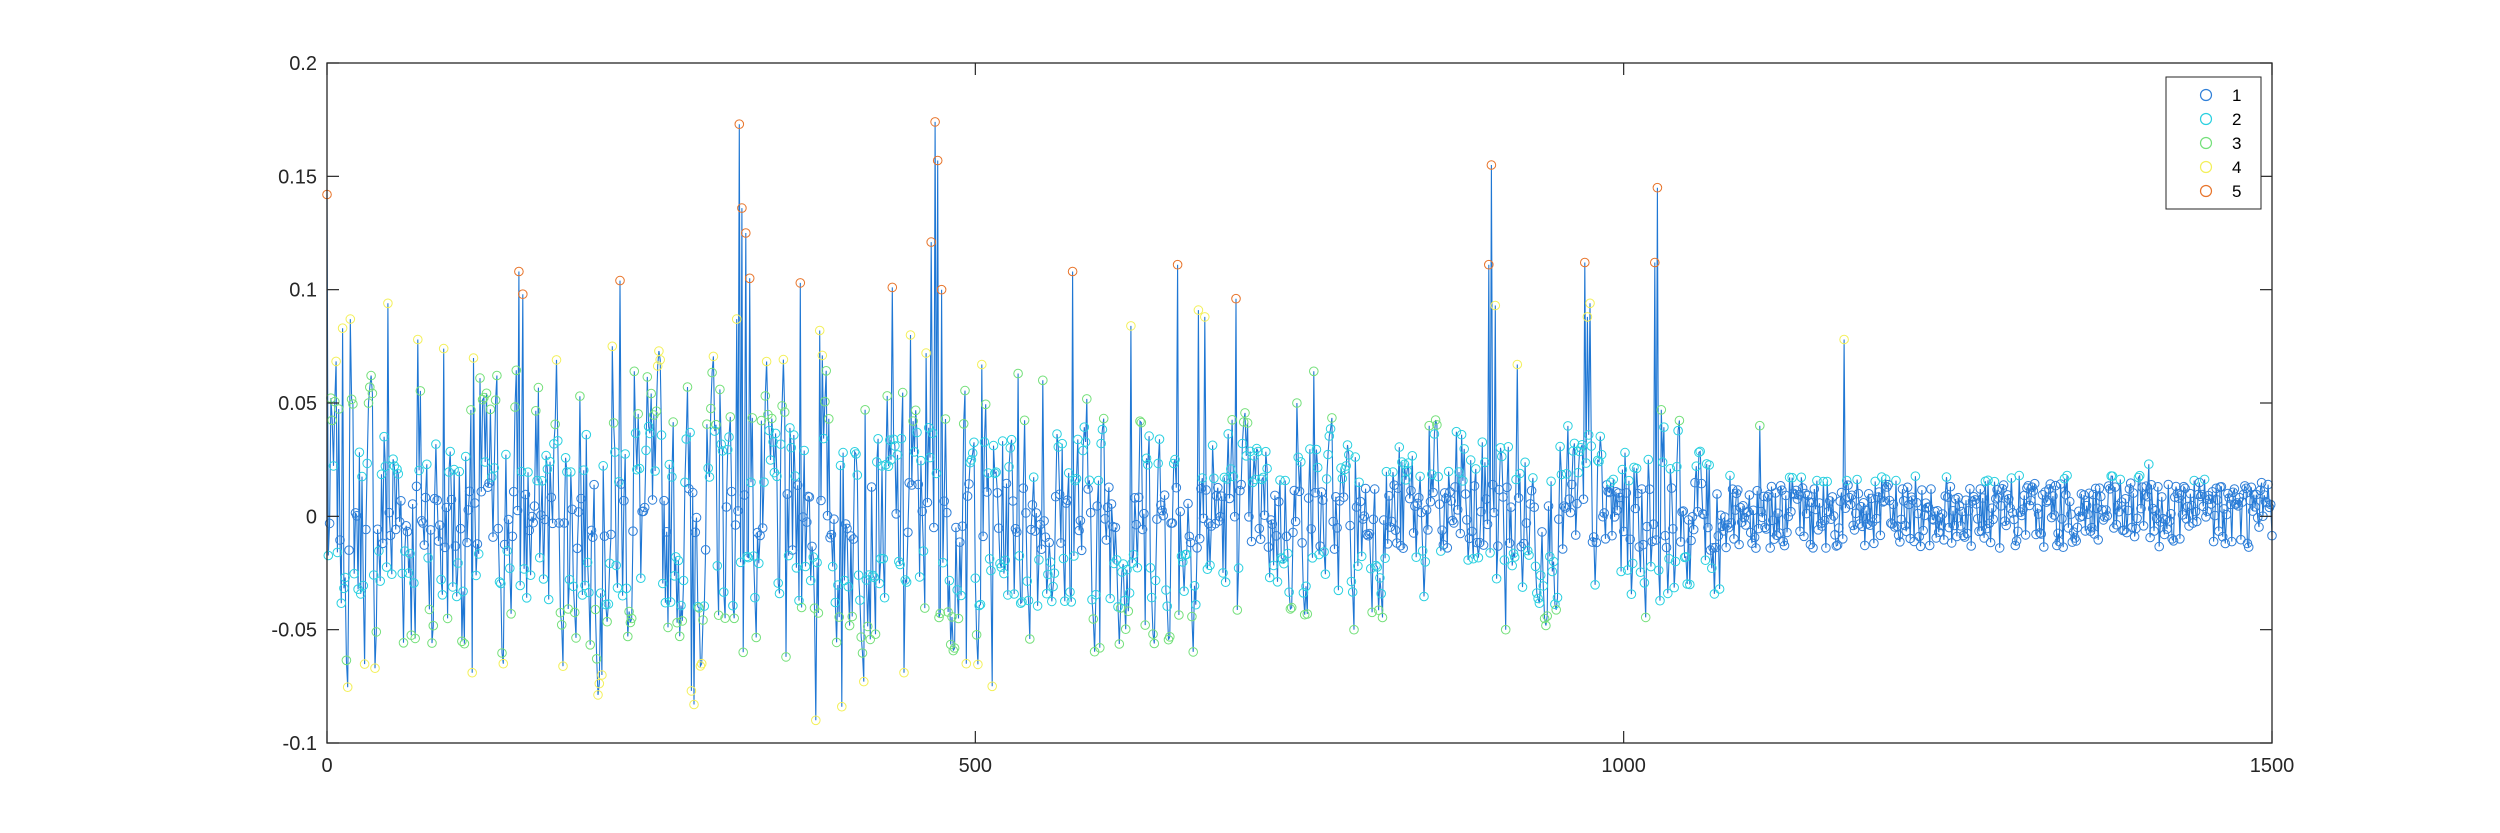 This screenshot has width=2500, height=833. What do you see at coordinates (303, 64) in the screenshot?
I see `y-tick-label: 0.2` at bounding box center [303, 64].